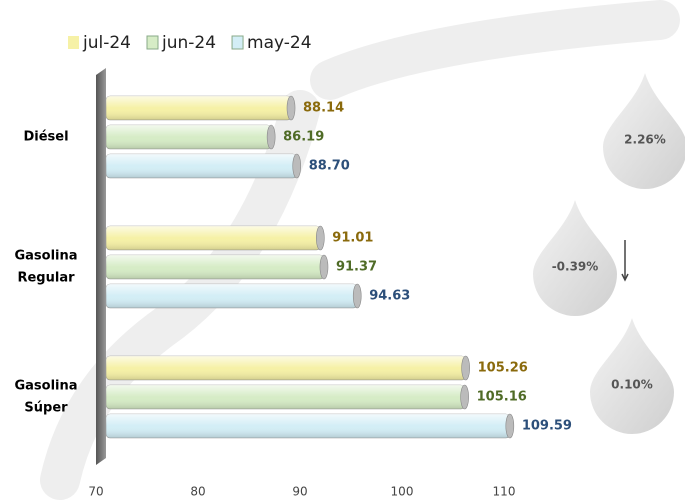 The width and height of the screenshot is (685, 501). What do you see at coordinates (95, 492) in the screenshot?
I see `x-tick-label: 70` at bounding box center [95, 492].